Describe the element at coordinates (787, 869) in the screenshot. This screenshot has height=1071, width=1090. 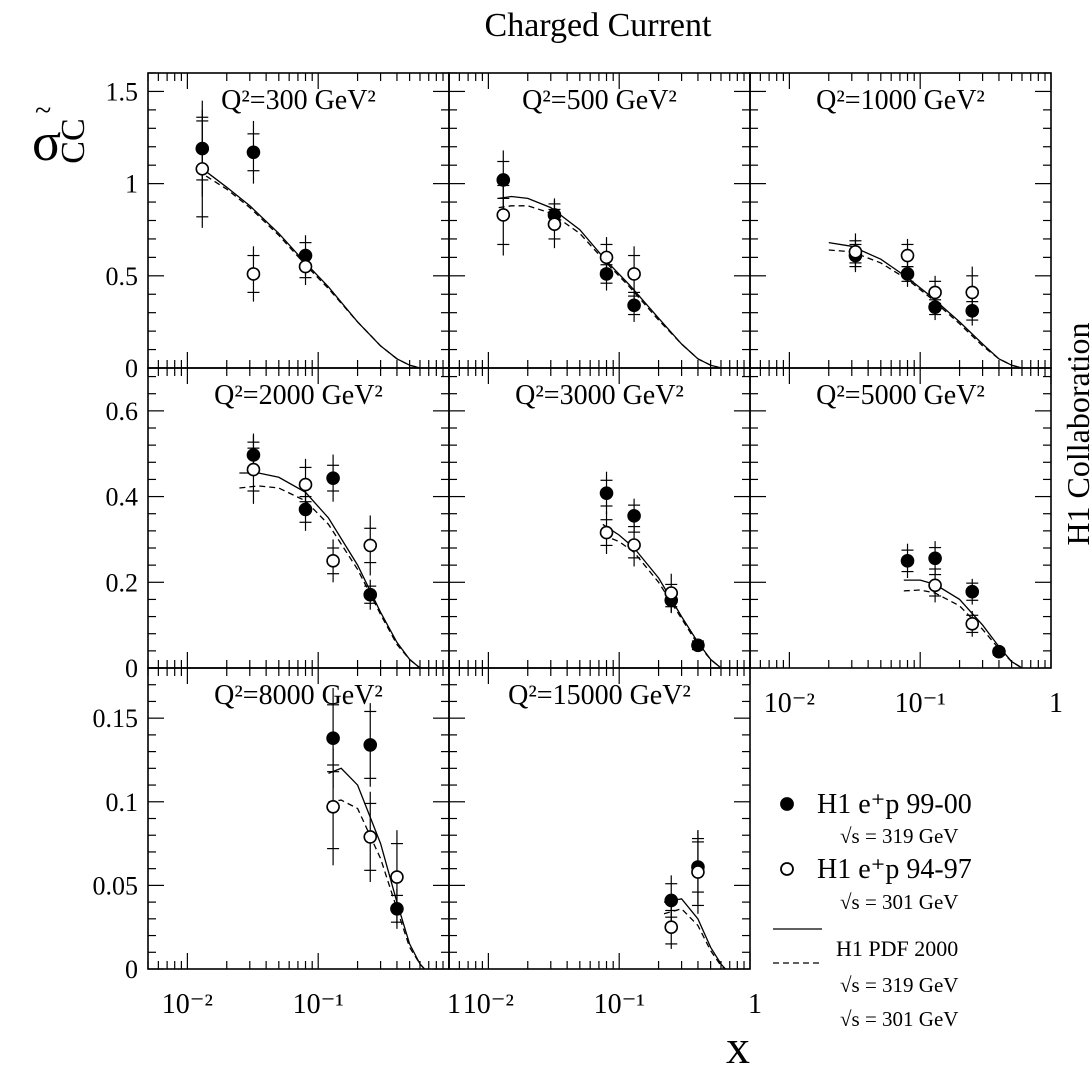
I see `legend-open-marker` at that location.